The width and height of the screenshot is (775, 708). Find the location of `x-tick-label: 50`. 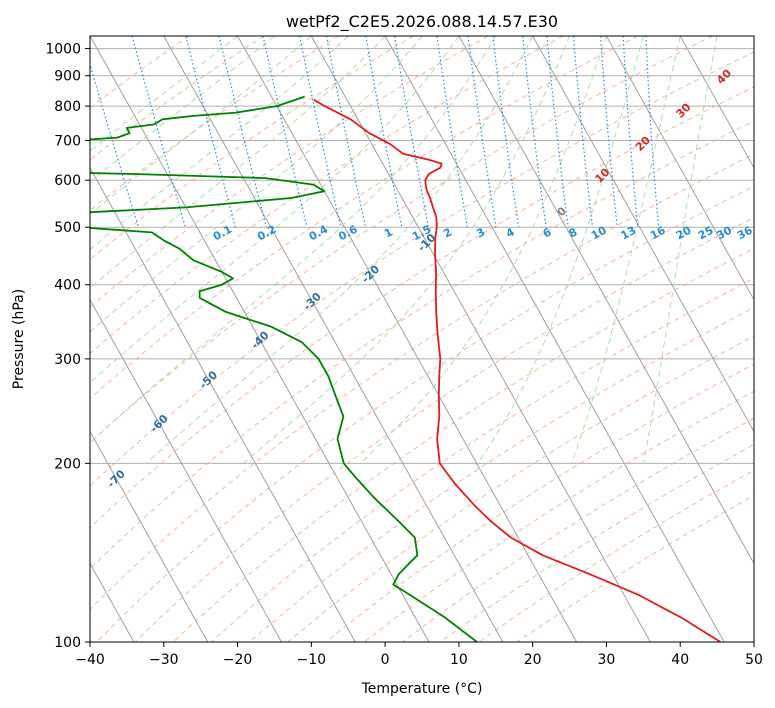

x-tick-label: 50 is located at coordinates (754, 660).